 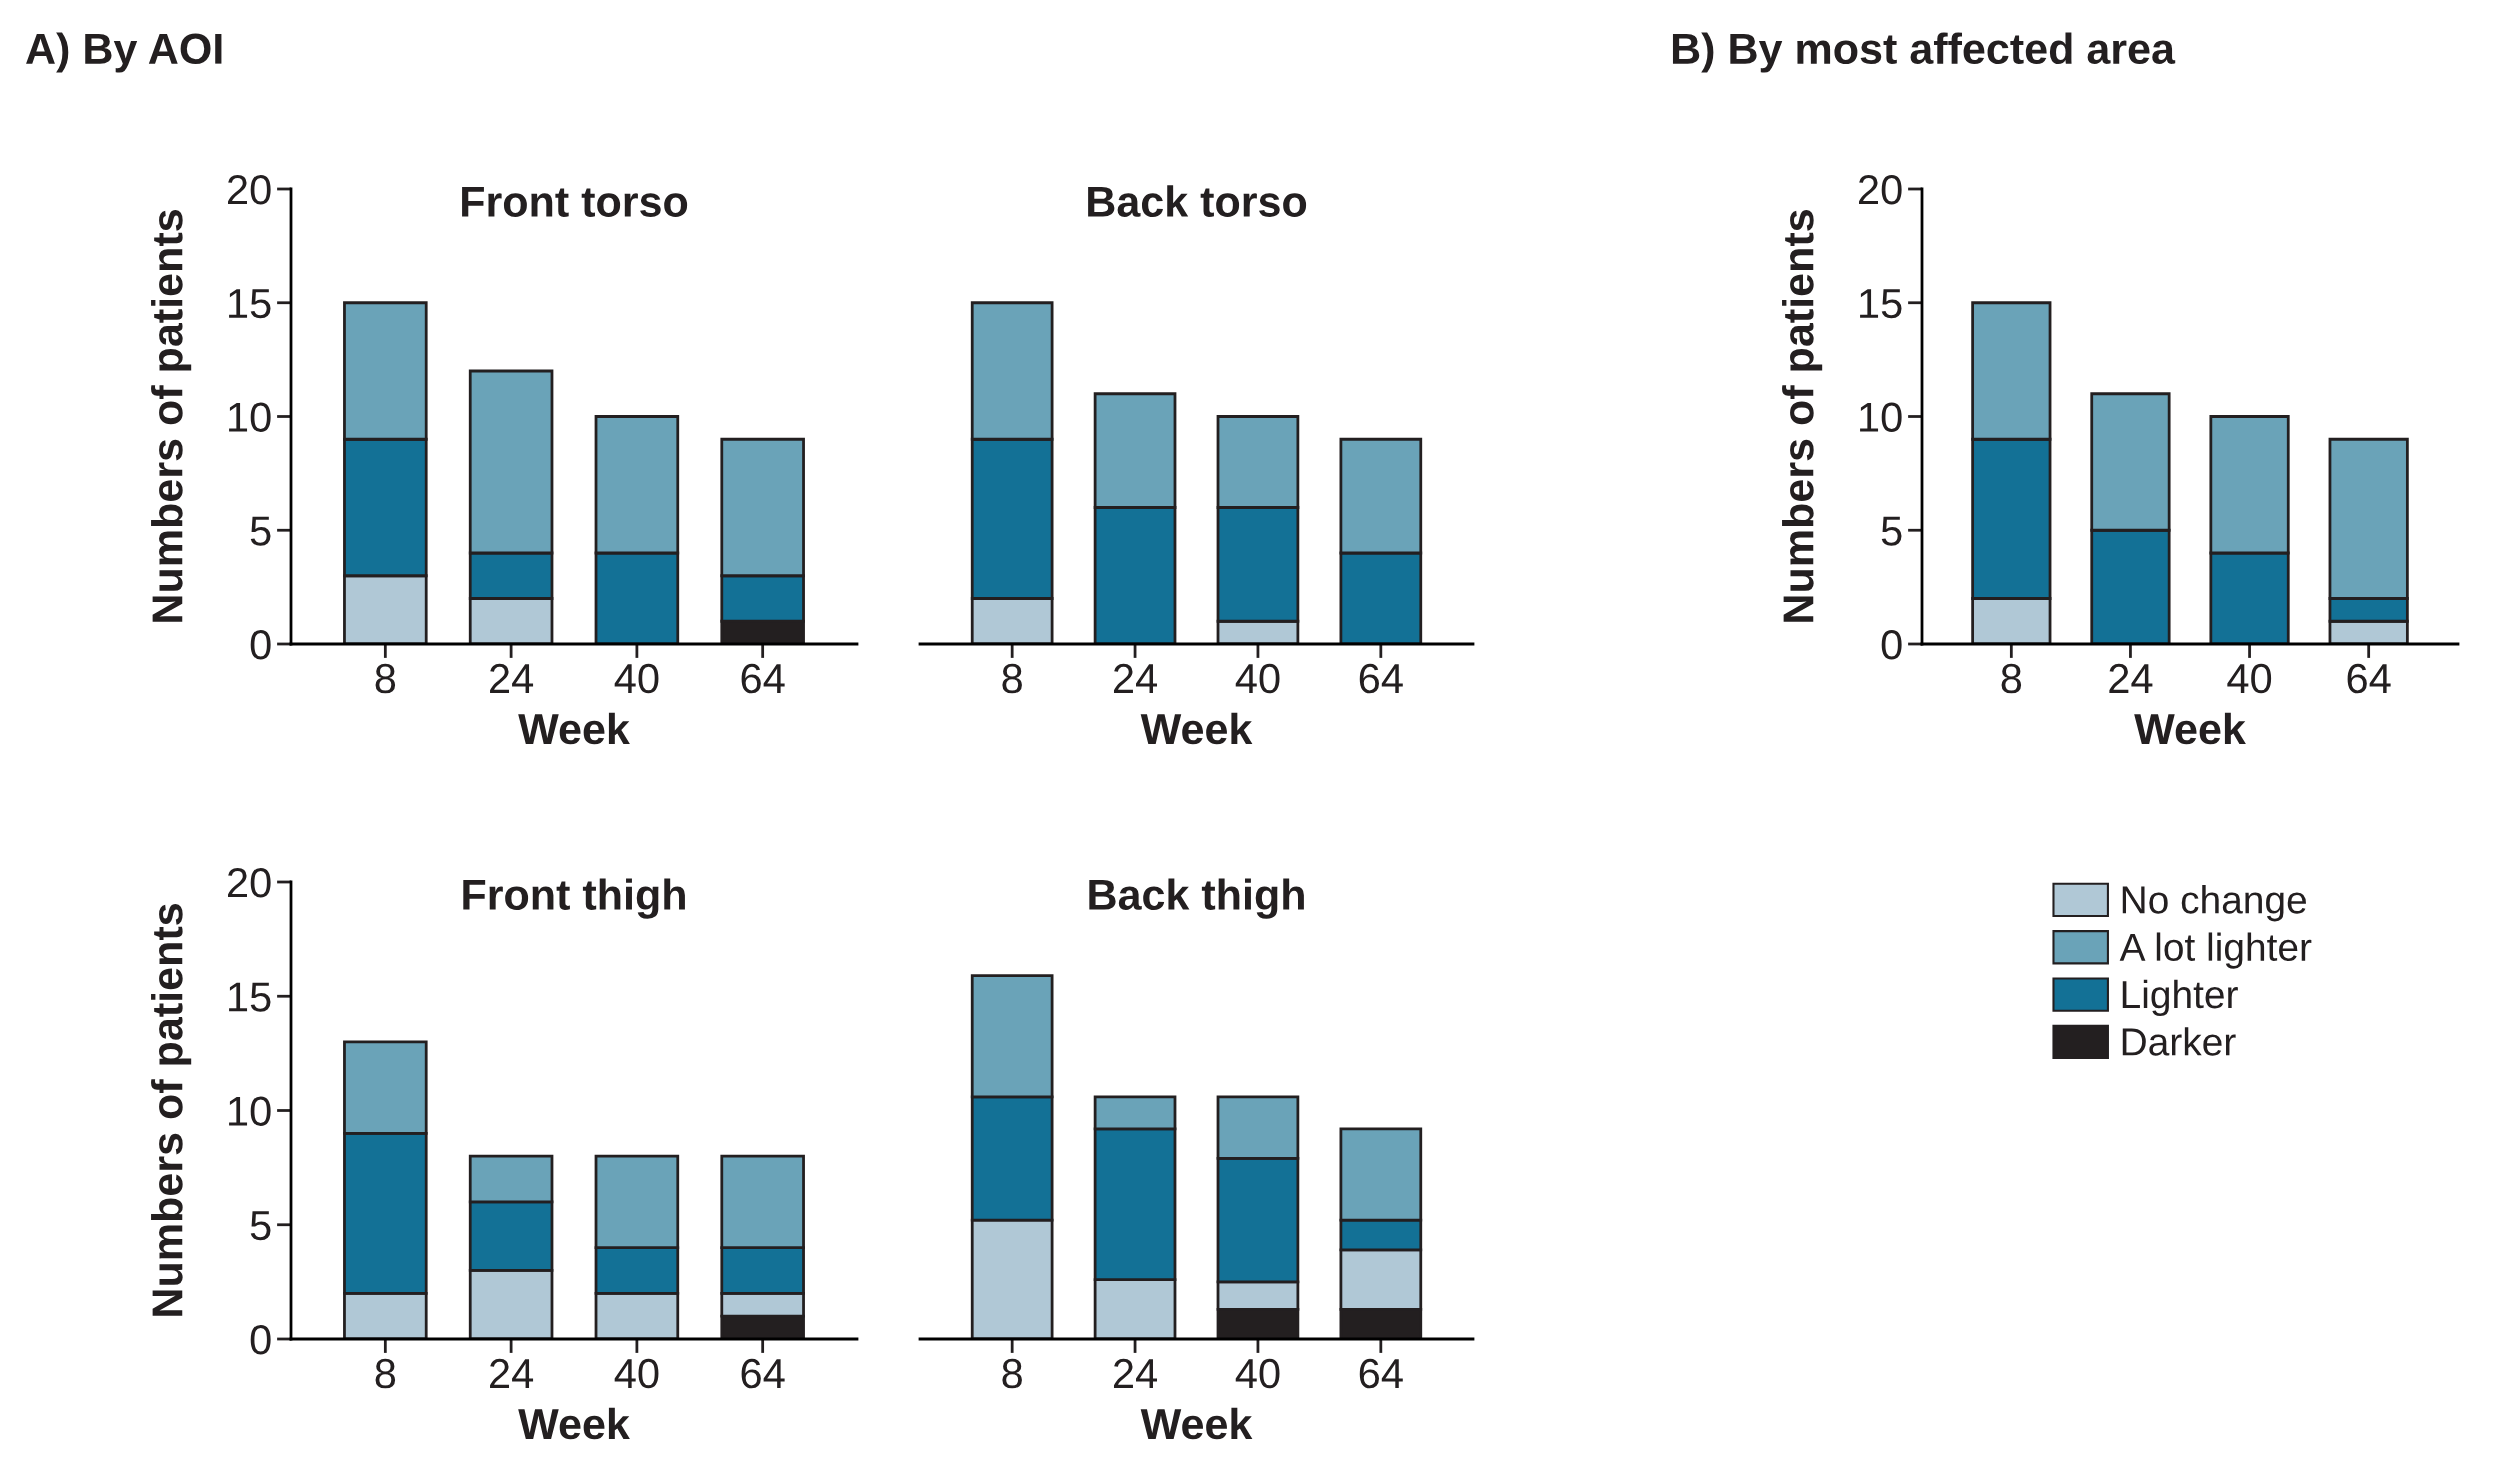 What do you see at coordinates (2214, 903) in the screenshot?
I see `legend-label: No change` at bounding box center [2214, 903].